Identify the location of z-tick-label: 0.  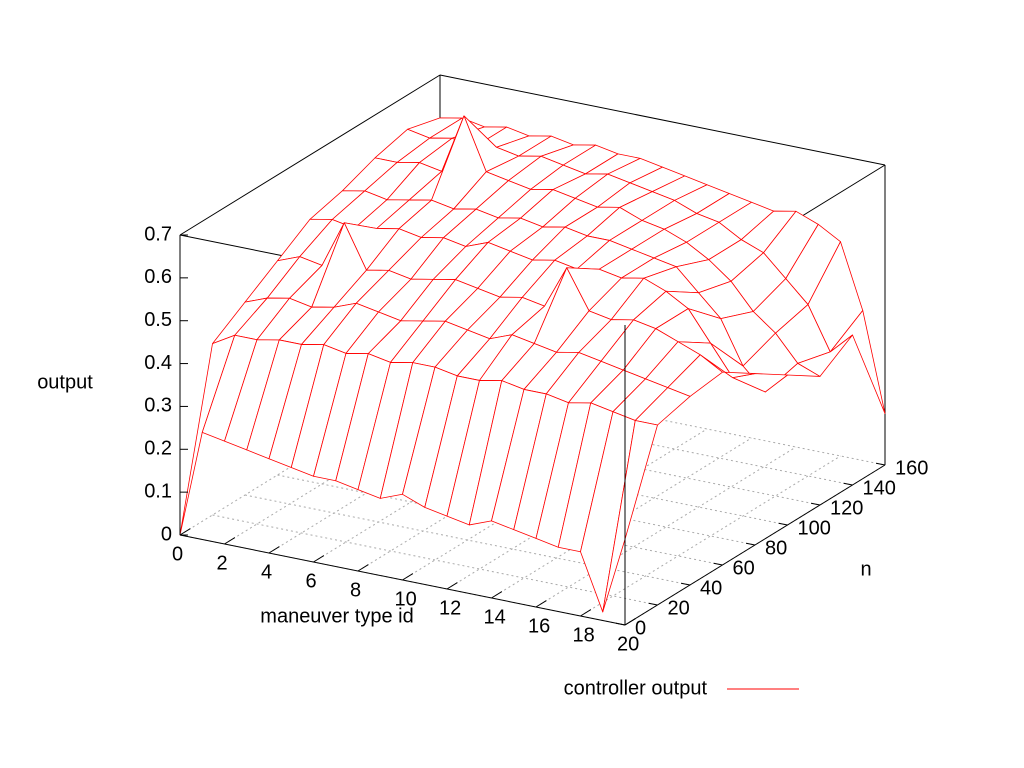
(166, 534).